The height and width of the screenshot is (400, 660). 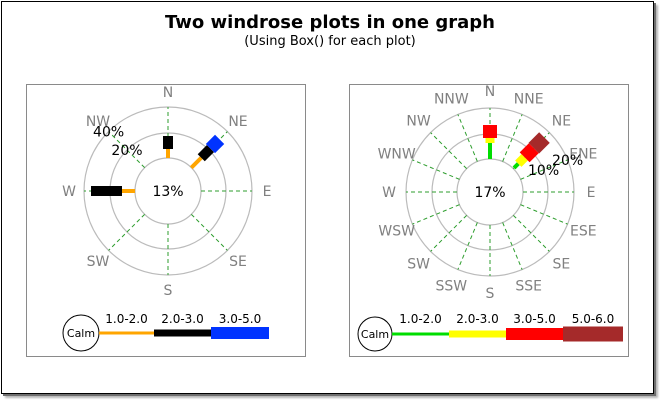 I want to click on wind-bar-W, so click(x=113, y=191).